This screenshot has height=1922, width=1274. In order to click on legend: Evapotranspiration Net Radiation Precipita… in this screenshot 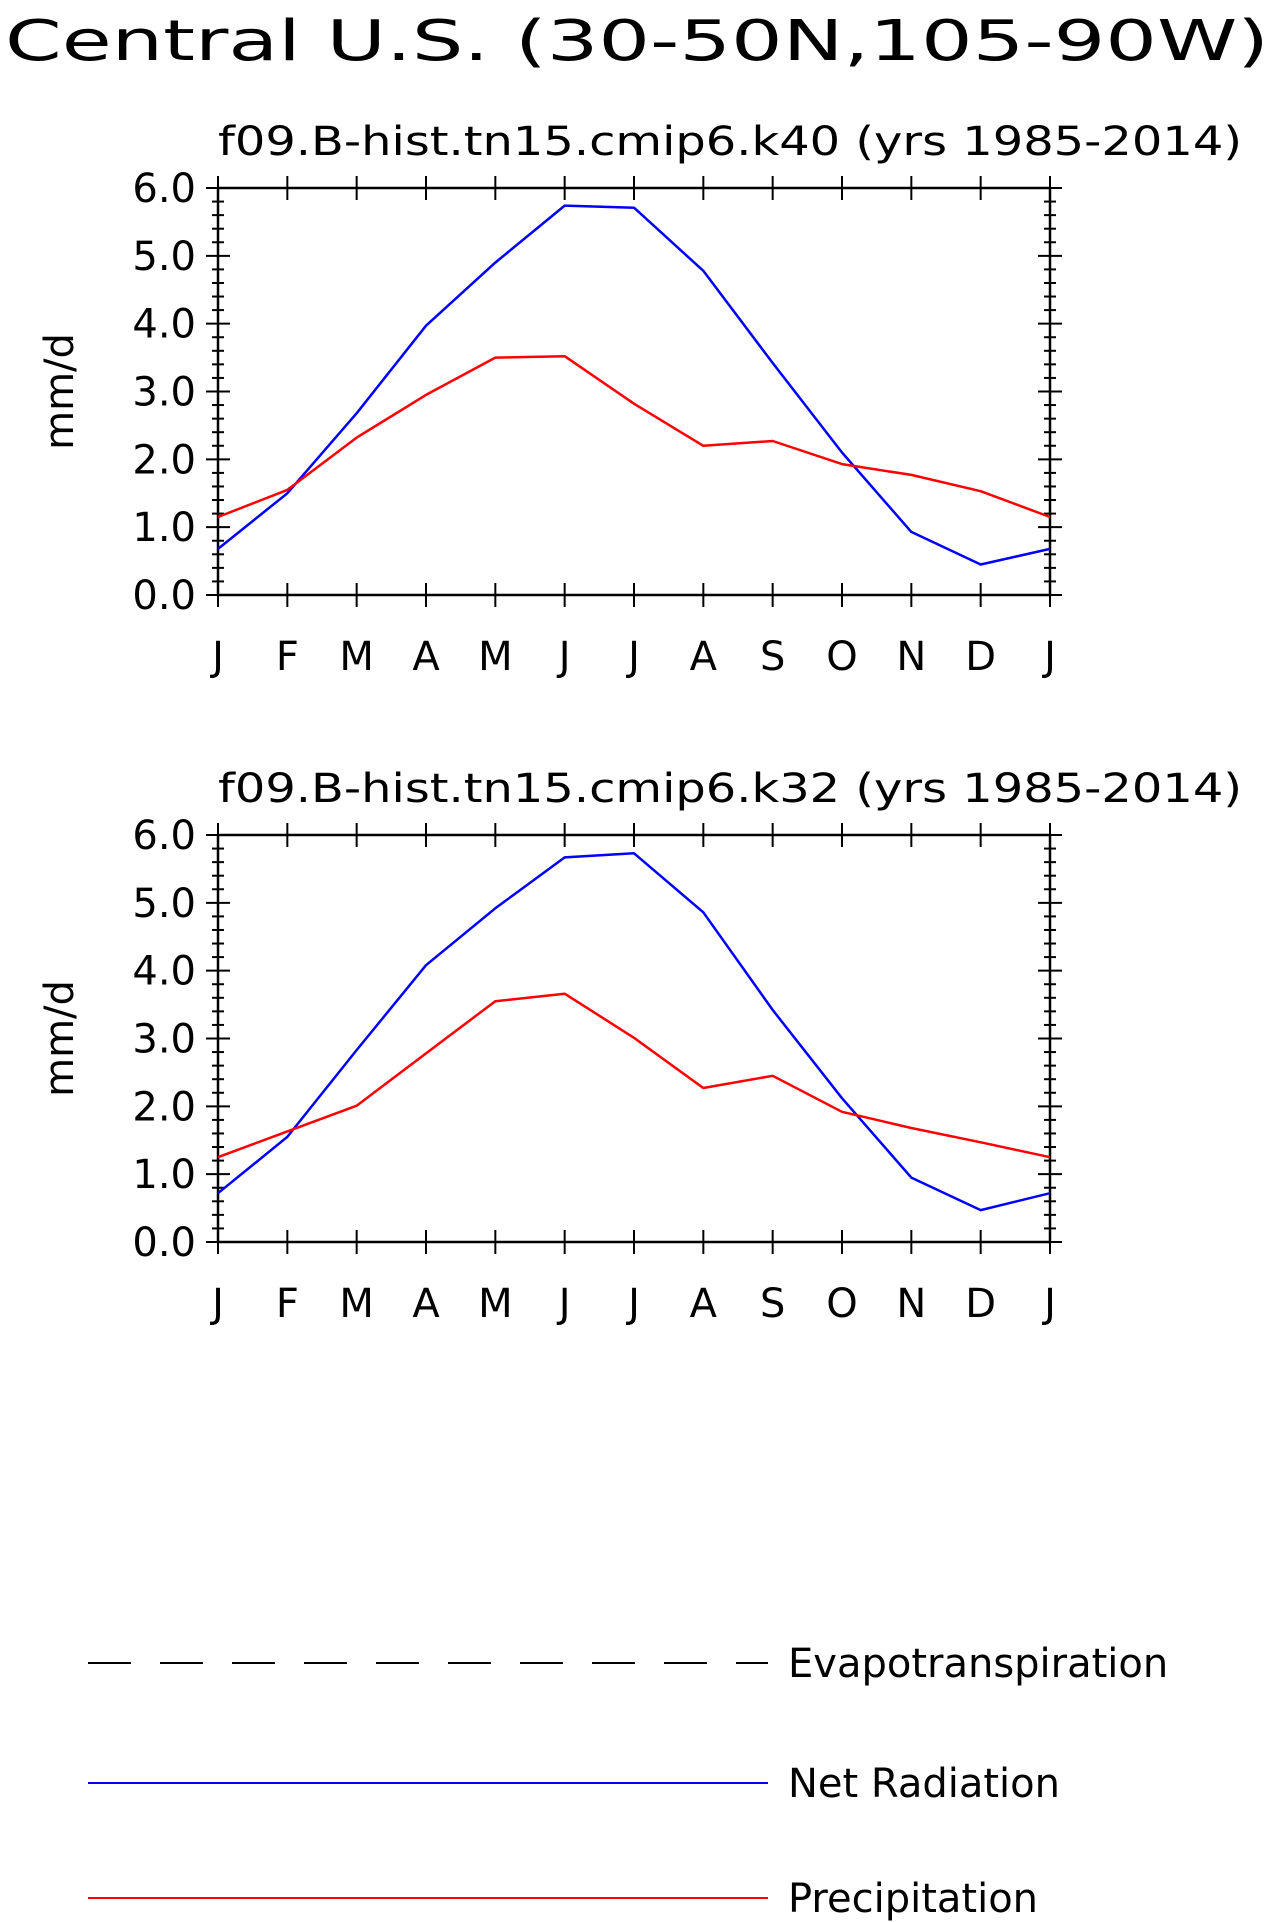, I will do `click(628, 1781)`.